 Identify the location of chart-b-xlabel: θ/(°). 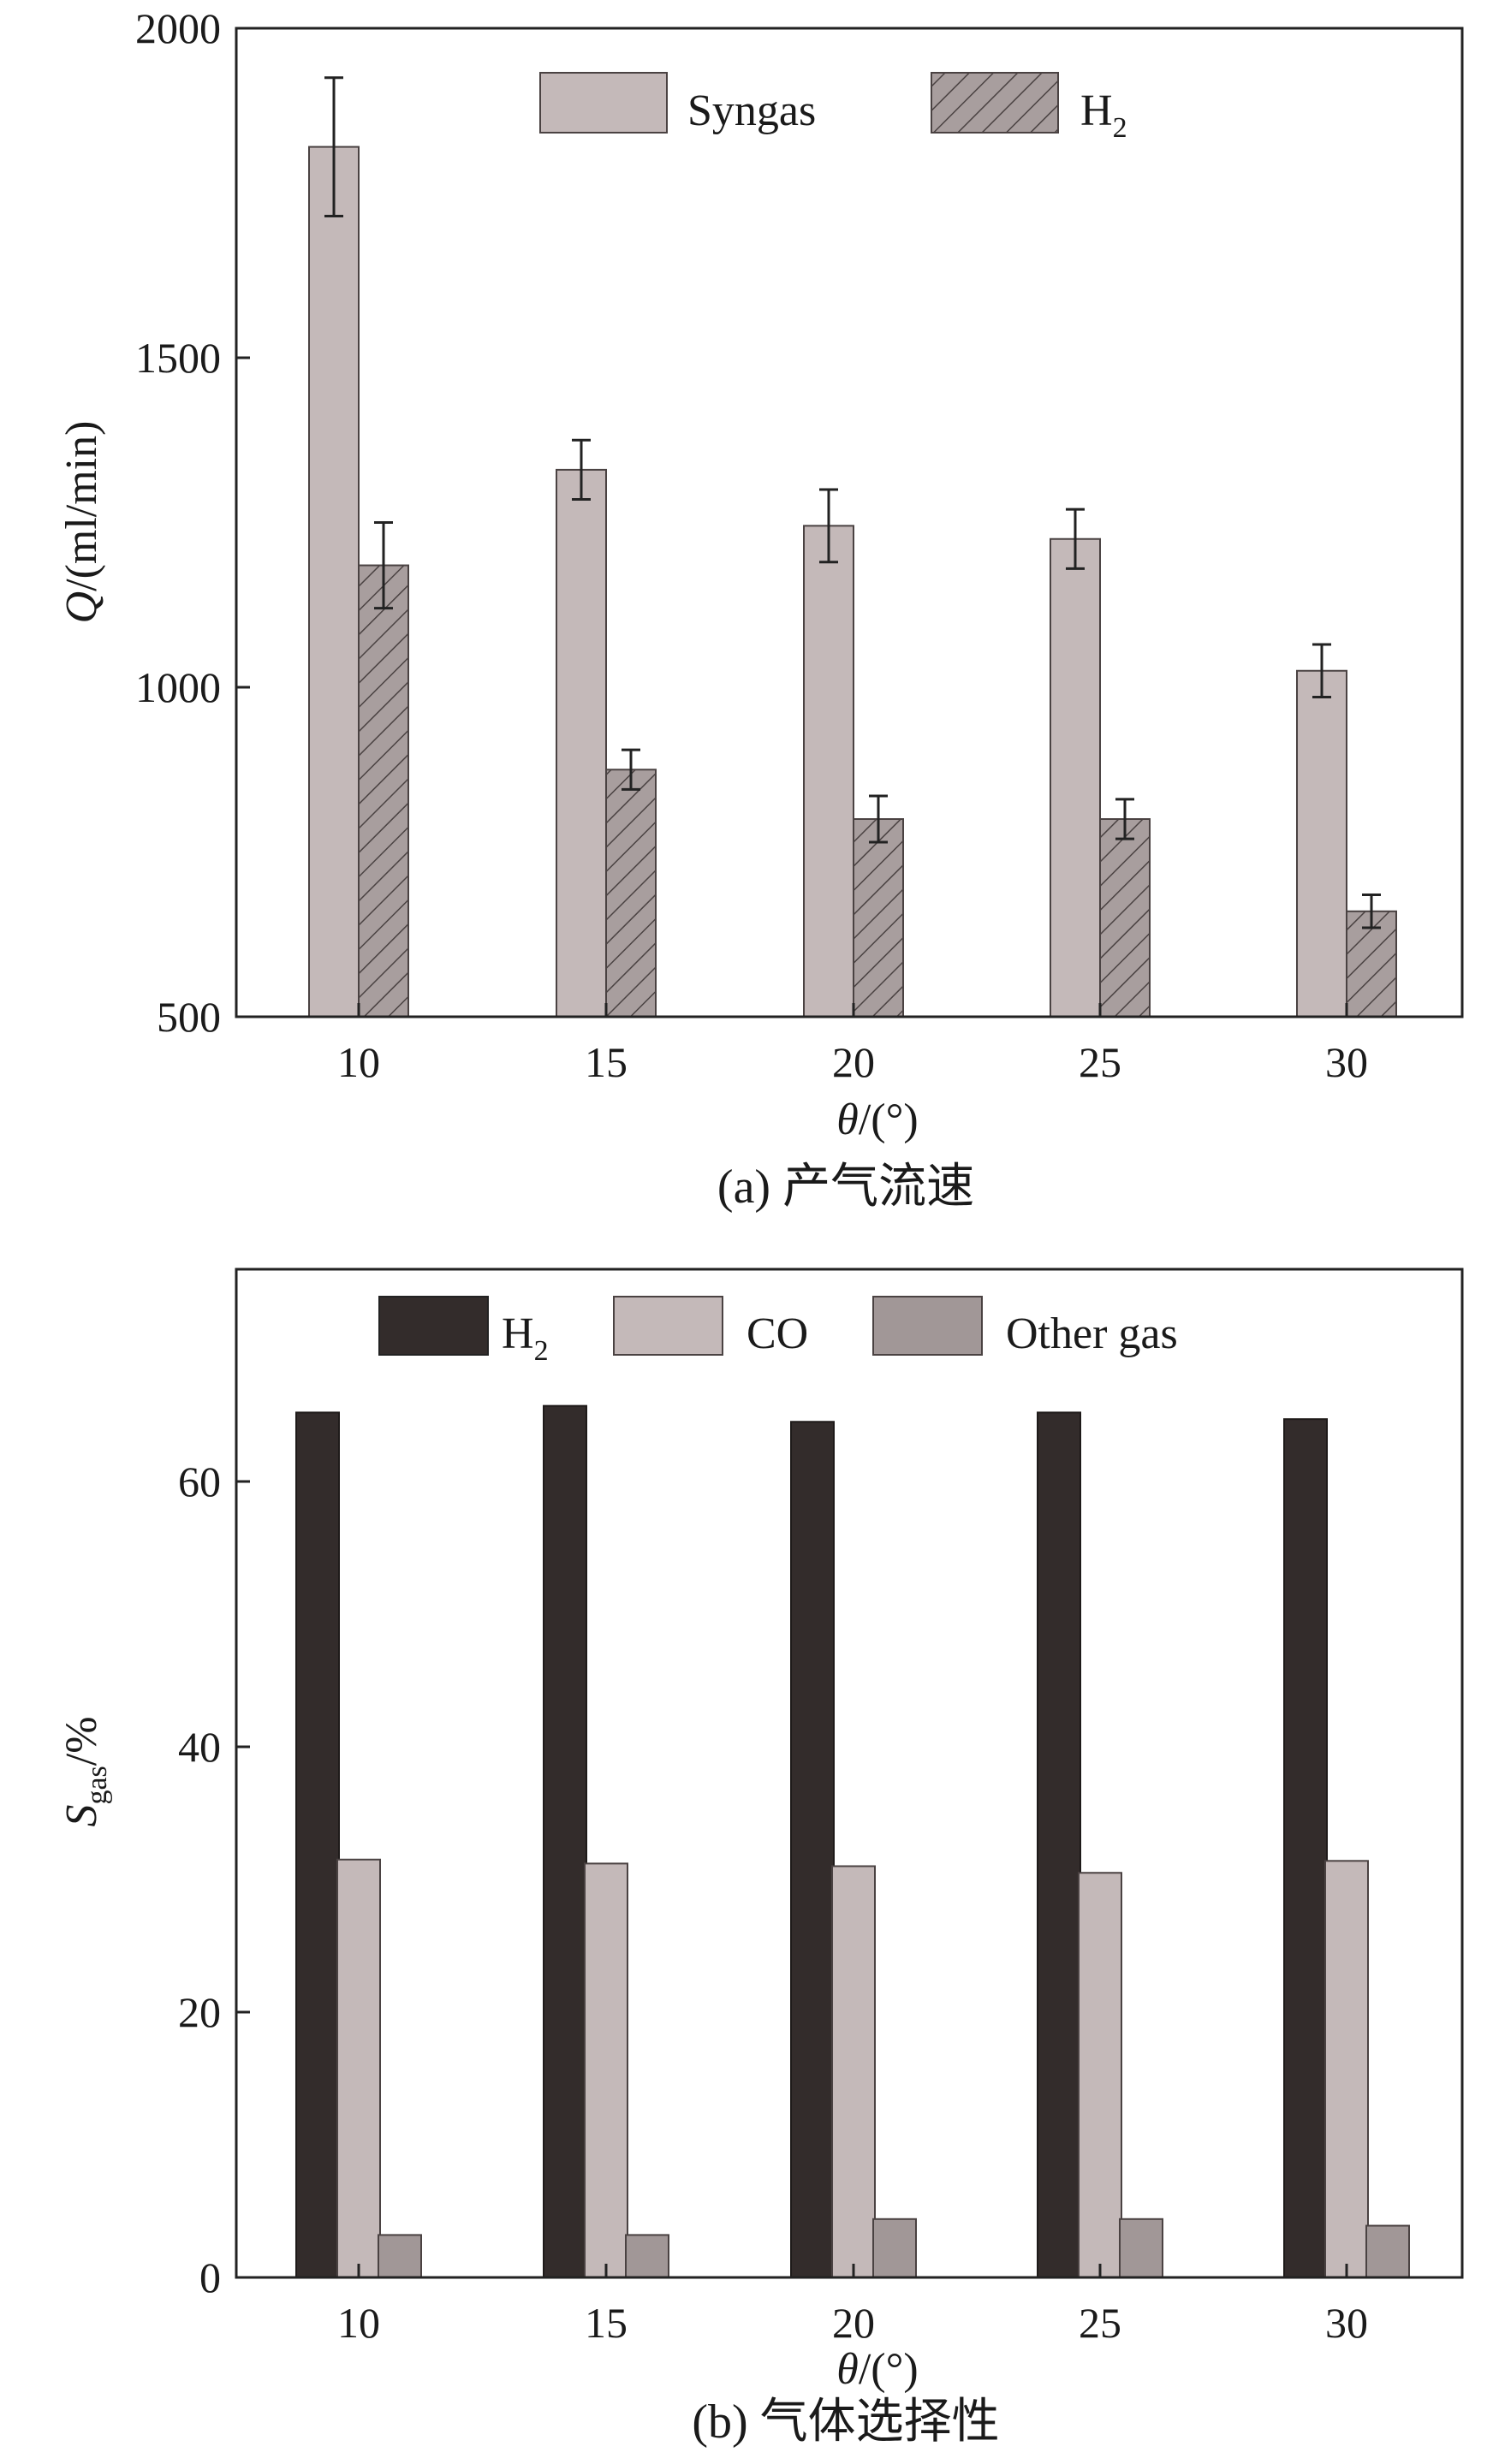
(877, 2369).